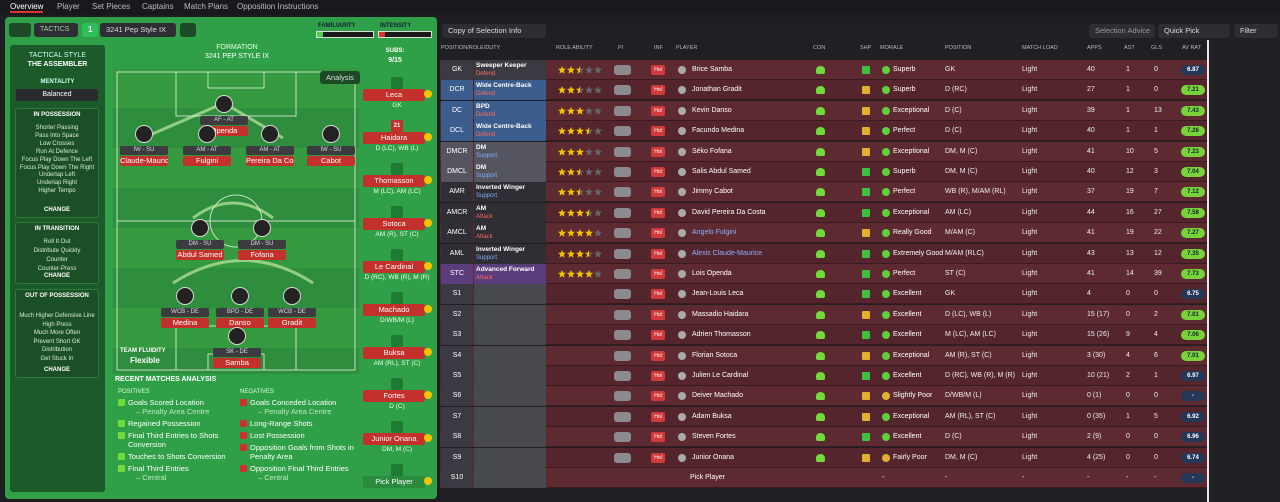 Image resolution: width=1280 pixels, height=502 pixels. What do you see at coordinates (1194, 31) in the screenshot?
I see `quick-pick-button: Quick Pick` at bounding box center [1194, 31].